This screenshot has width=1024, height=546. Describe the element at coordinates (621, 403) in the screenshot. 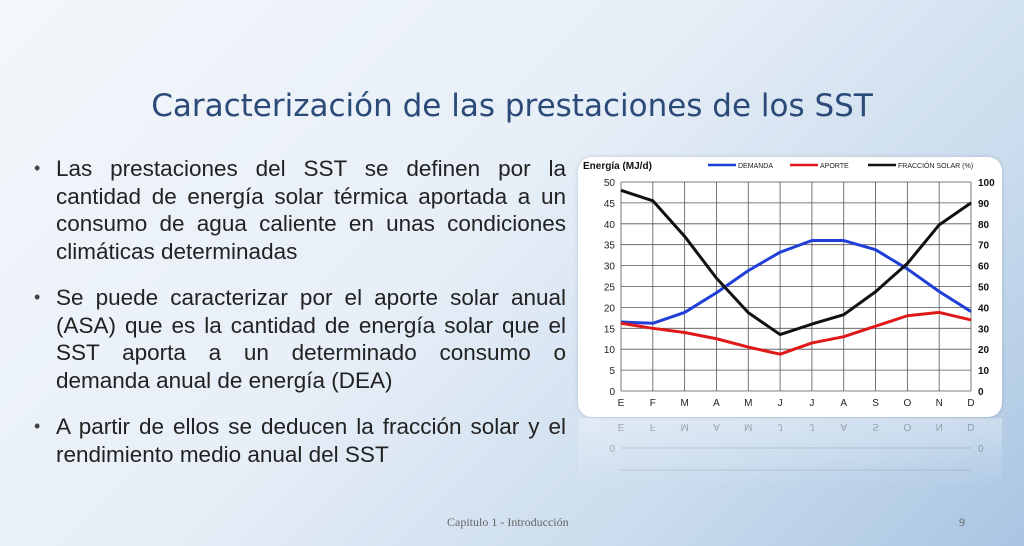

I see `x-tick-label: E` at that location.